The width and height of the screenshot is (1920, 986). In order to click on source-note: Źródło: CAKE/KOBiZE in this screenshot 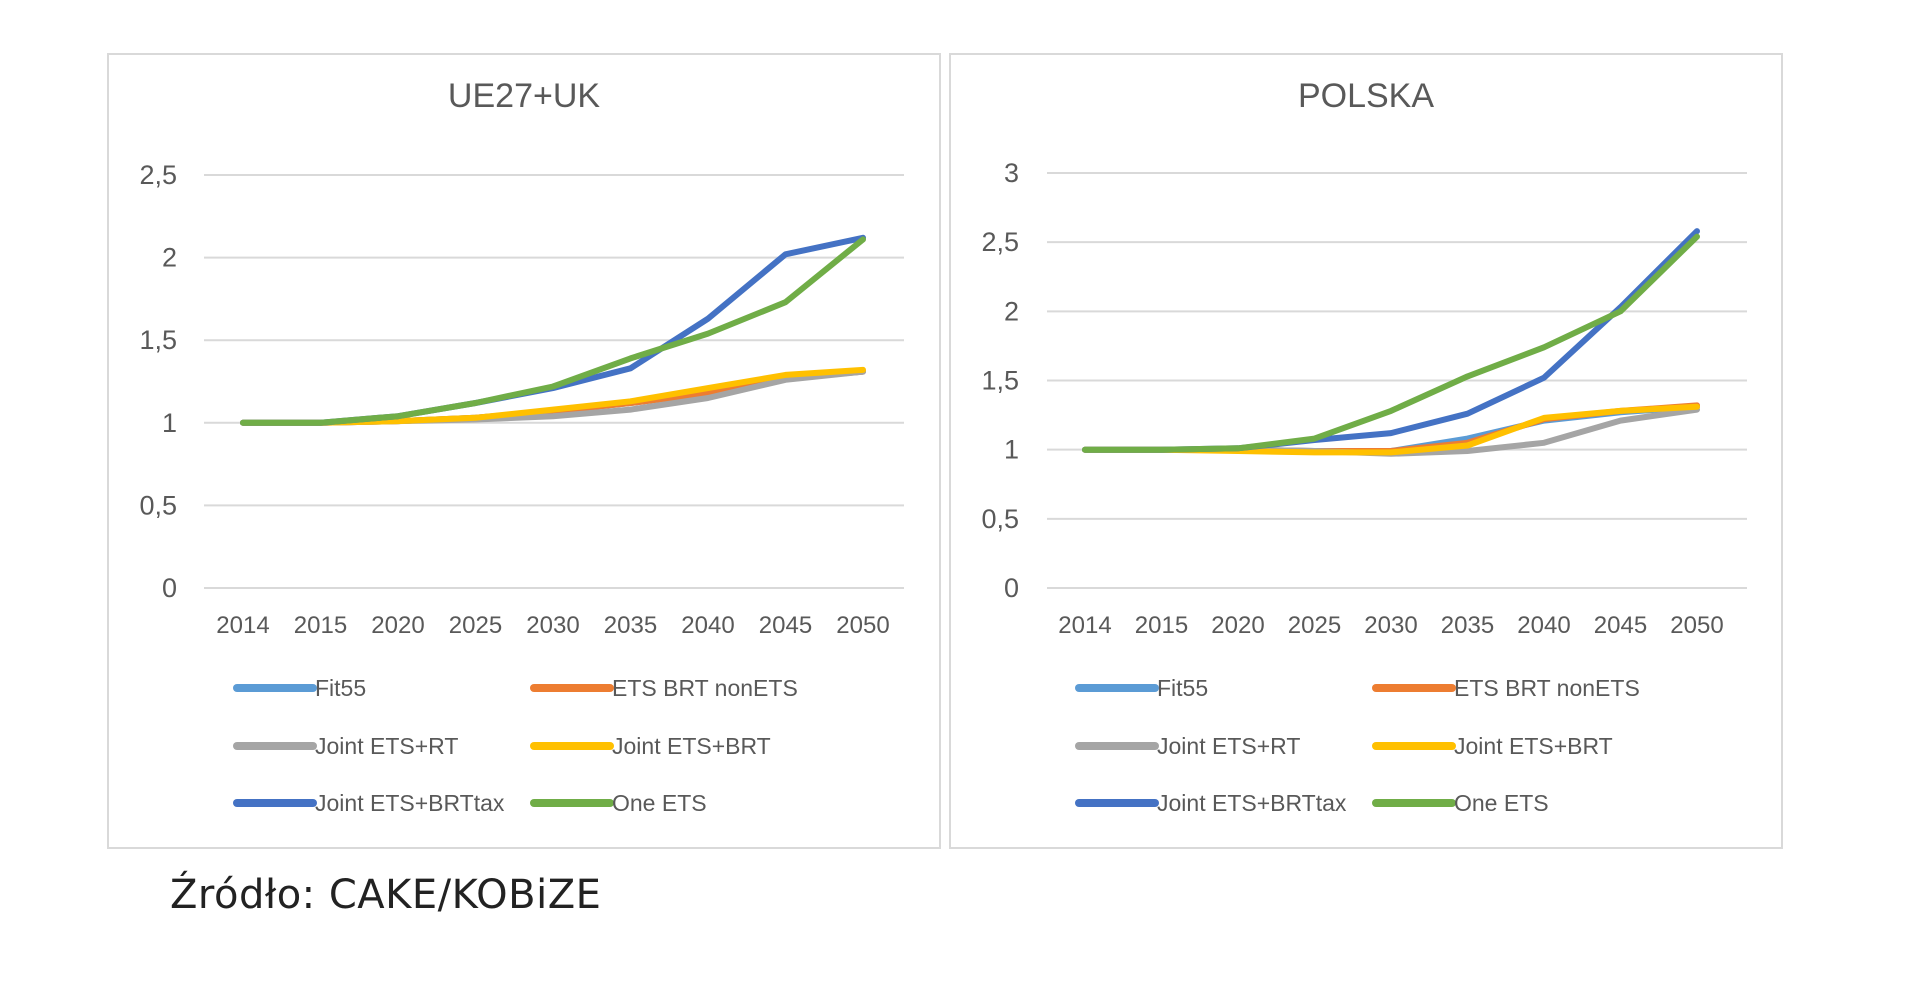, I will do `click(386, 895)`.